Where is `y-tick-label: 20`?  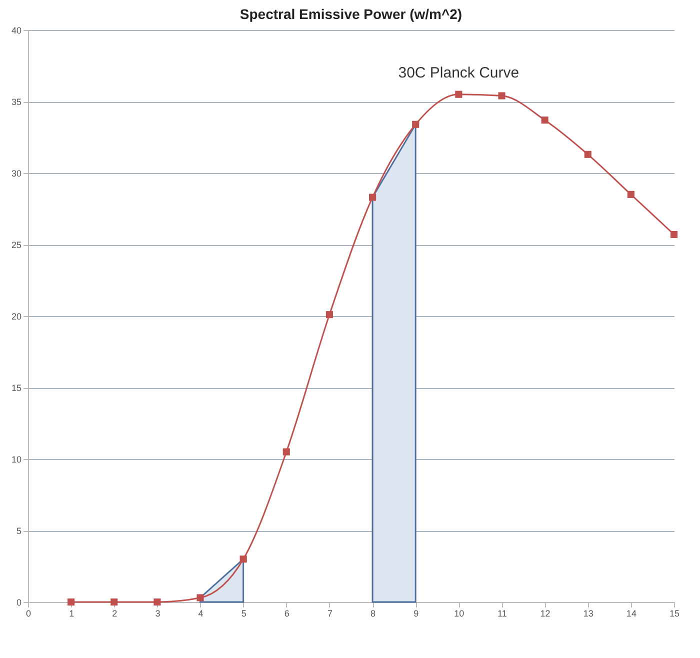
y-tick-label: 20 is located at coordinates (16, 317).